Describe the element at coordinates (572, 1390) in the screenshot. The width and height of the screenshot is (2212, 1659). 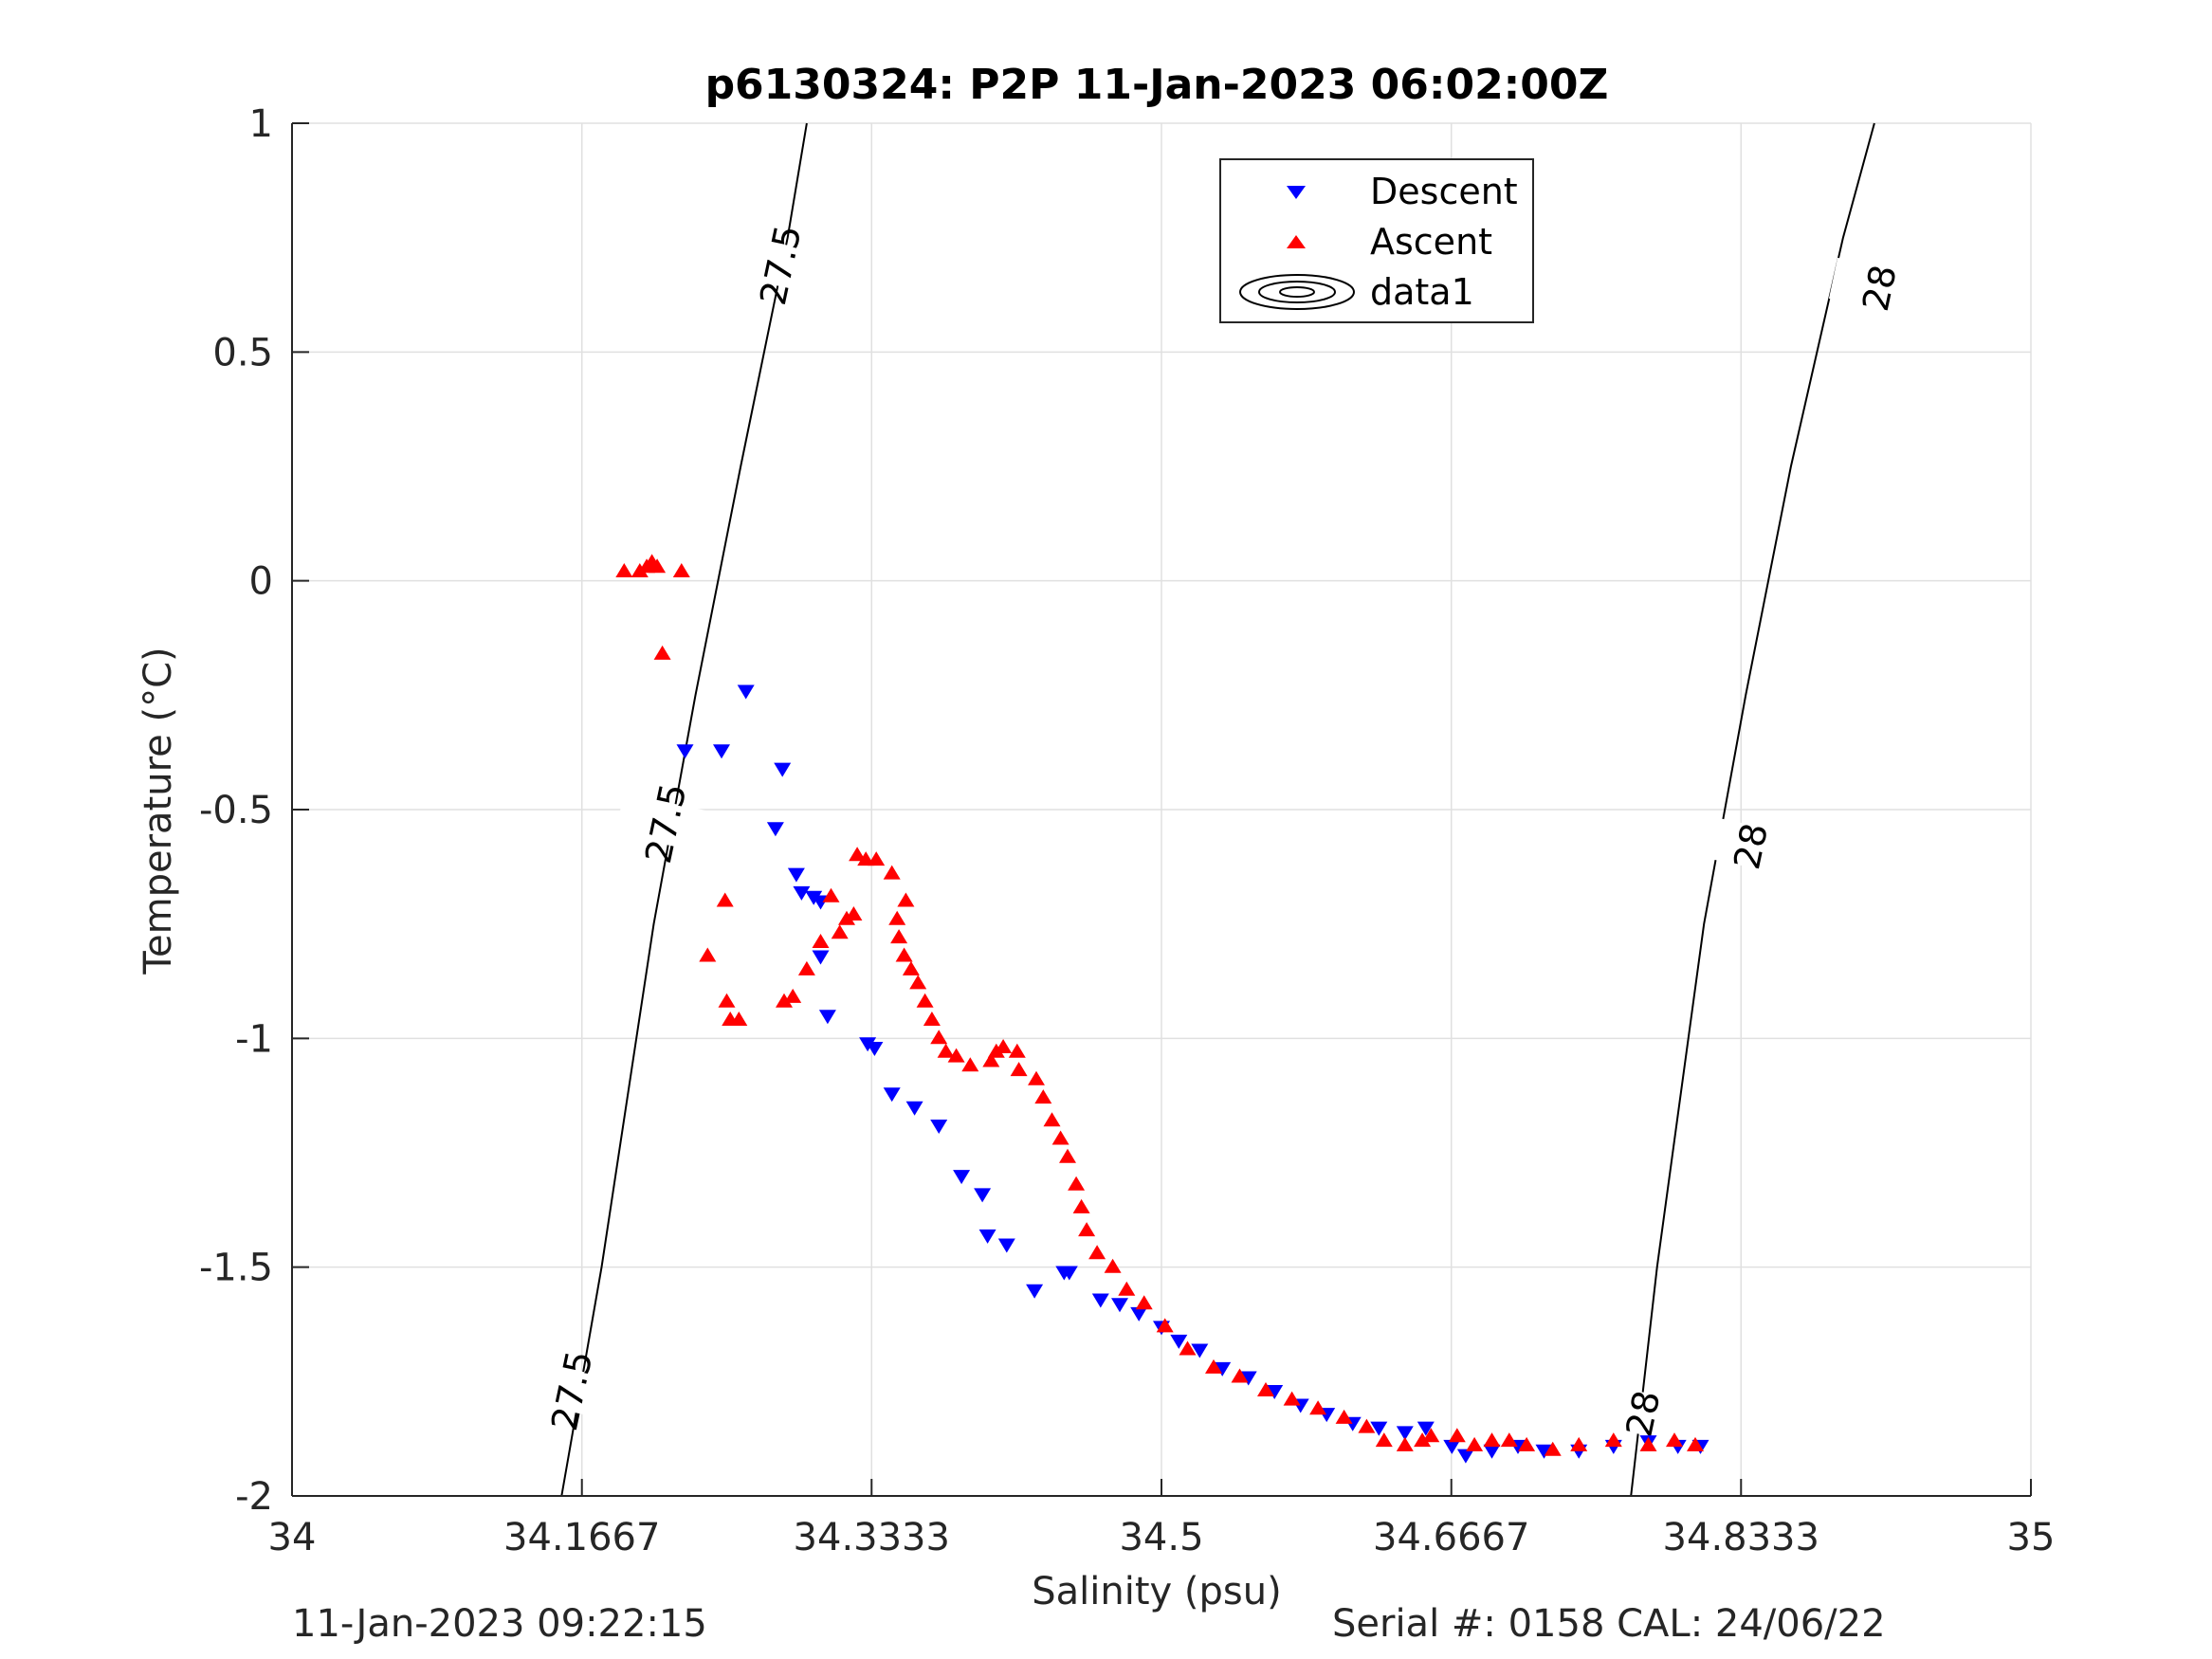
I see `contour-label: 27.5` at that location.